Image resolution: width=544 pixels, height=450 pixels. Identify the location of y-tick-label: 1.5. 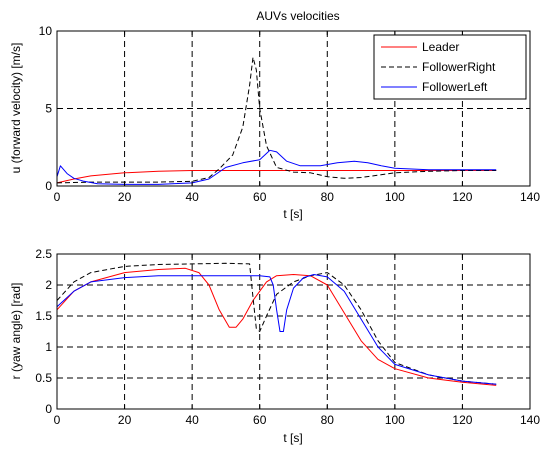
(43, 316).